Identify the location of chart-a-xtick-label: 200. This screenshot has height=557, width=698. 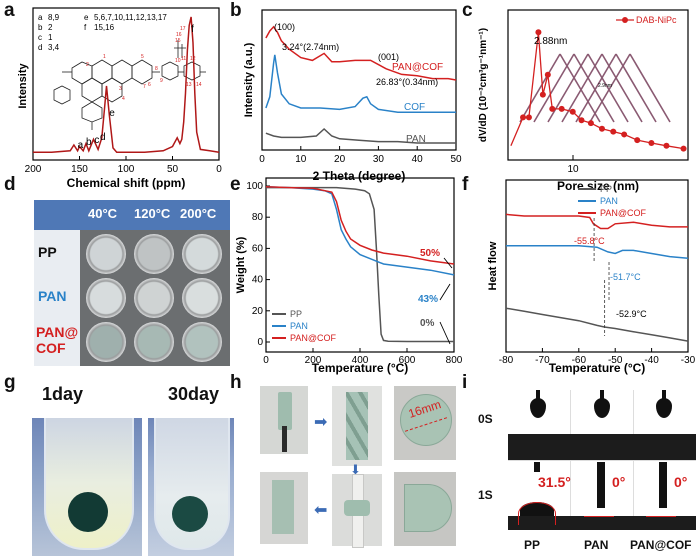
(33, 169).